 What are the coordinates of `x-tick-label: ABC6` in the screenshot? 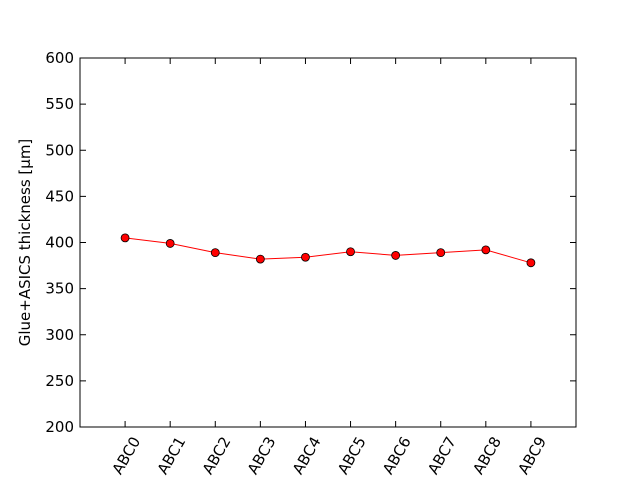 It's located at (397, 456).